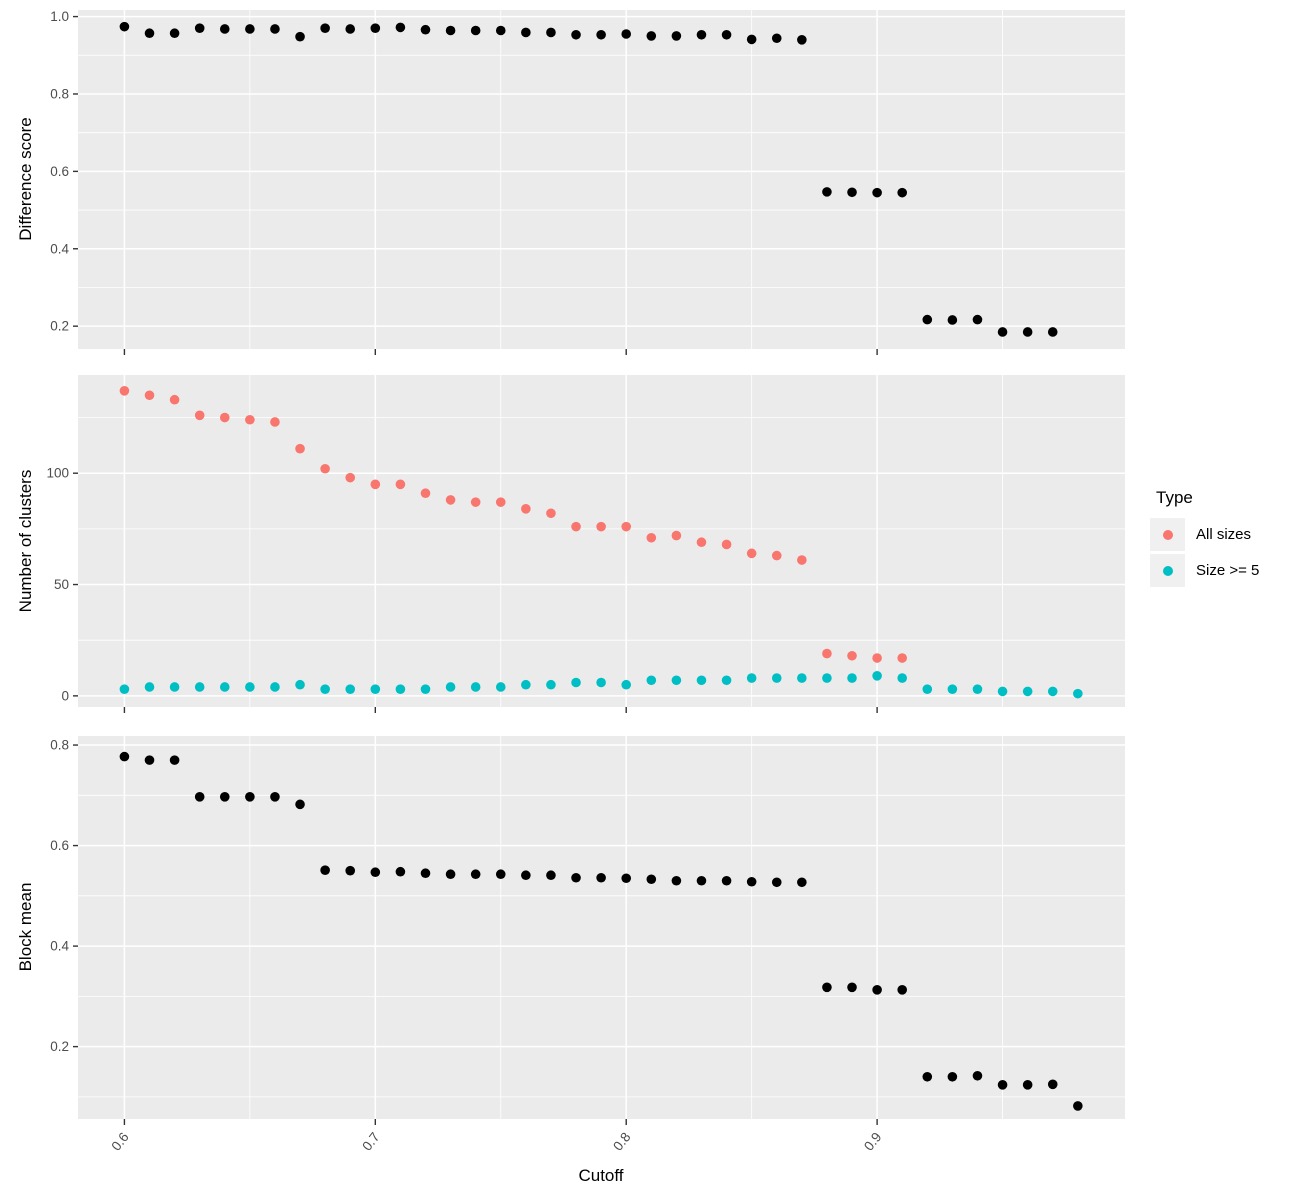 This screenshot has width=1300, height=1200. What do you see at coordinates (61, 584) in the screenshot?
I see `y-tick-label: 50` at bounding box center [61, 584].